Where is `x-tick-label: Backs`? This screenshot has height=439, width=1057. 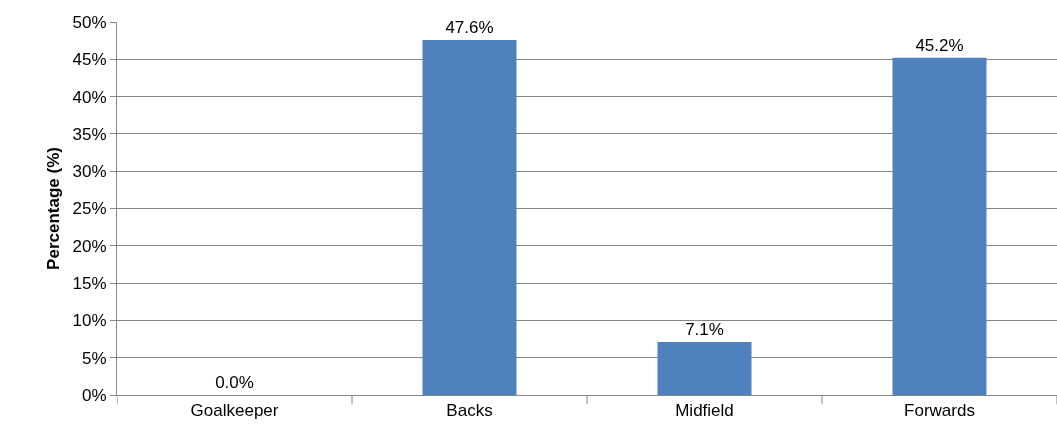
x-tick-label: Backs is located at coordinates (469, 411).